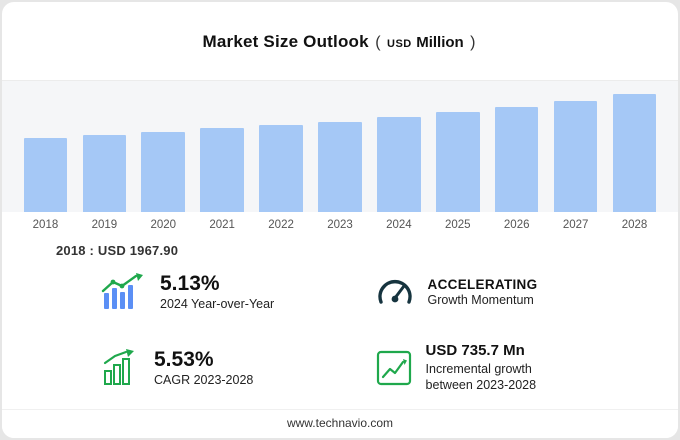 The width and height of the screenshot is (680, 440). Describe the element at coordinates (117, 250) in the screenshot. I see `base-year-note: 2018 : USD 1967.90` at that location.